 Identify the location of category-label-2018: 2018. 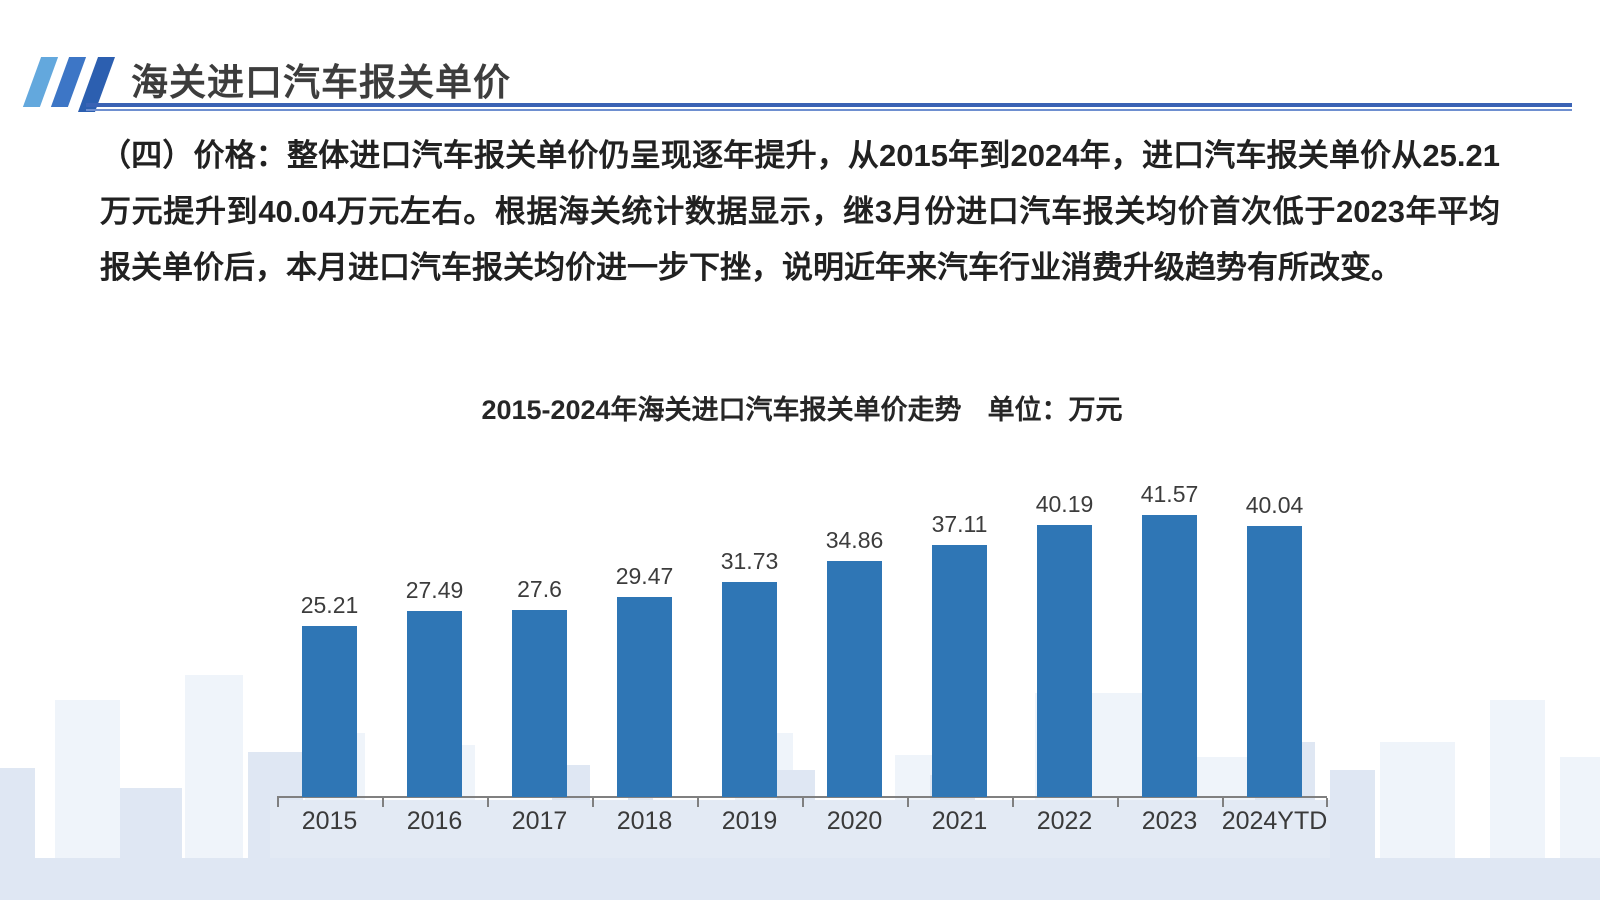
(644, 821).